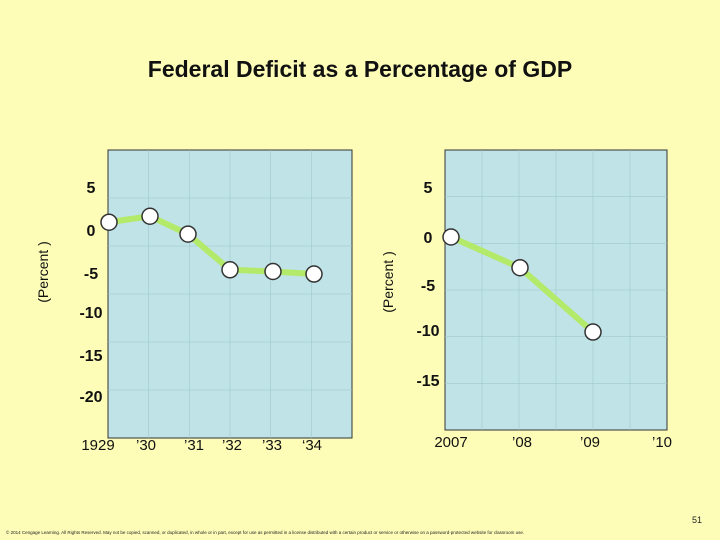 The width and height of the screenshot is (720, 540). What do you see at coordinates (90, 313) in the screenshot?
I see `chart1-ytick-label: -10` at bounding box center [90, 313].